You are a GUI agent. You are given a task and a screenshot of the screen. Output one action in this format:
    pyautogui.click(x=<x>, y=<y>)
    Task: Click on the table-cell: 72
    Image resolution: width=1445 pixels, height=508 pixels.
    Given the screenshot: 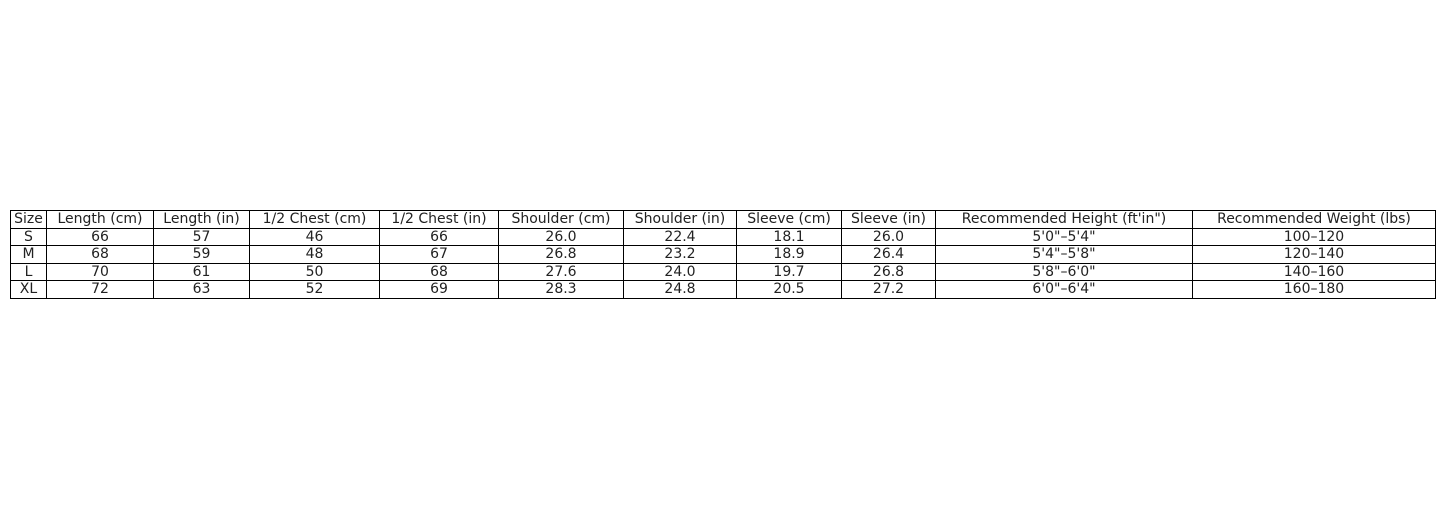 What is the action you would take?
    pyautogui.click(x=100, y=289)
    